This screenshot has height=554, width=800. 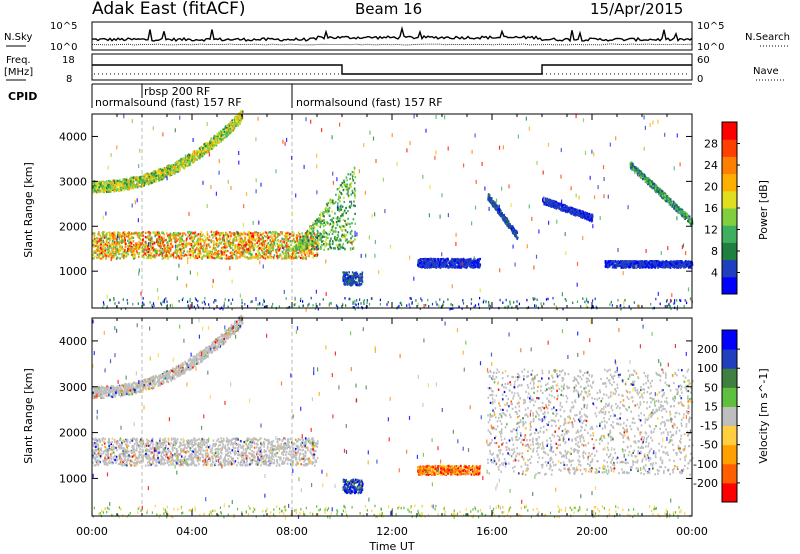 What do you see at coordinates (766, 71) in the screenshot?
I see `nave-label: Nave` at bounding box center [766, 71].